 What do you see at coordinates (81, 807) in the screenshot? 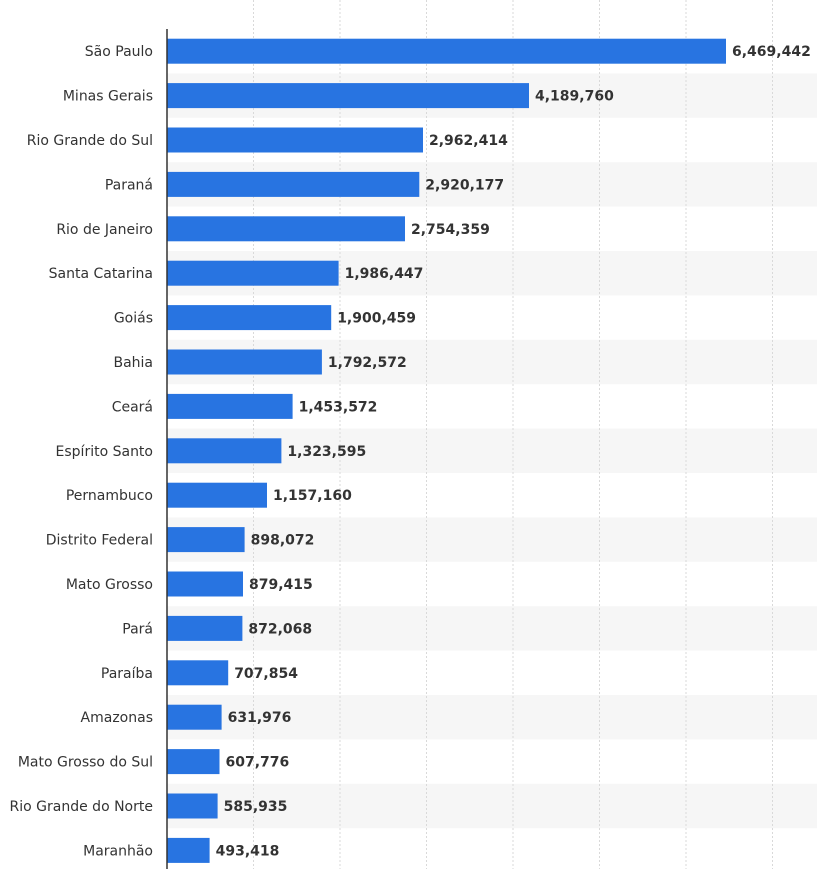
I see `category-label: Rio Grande do Norte` at bounding box center [81, 807].